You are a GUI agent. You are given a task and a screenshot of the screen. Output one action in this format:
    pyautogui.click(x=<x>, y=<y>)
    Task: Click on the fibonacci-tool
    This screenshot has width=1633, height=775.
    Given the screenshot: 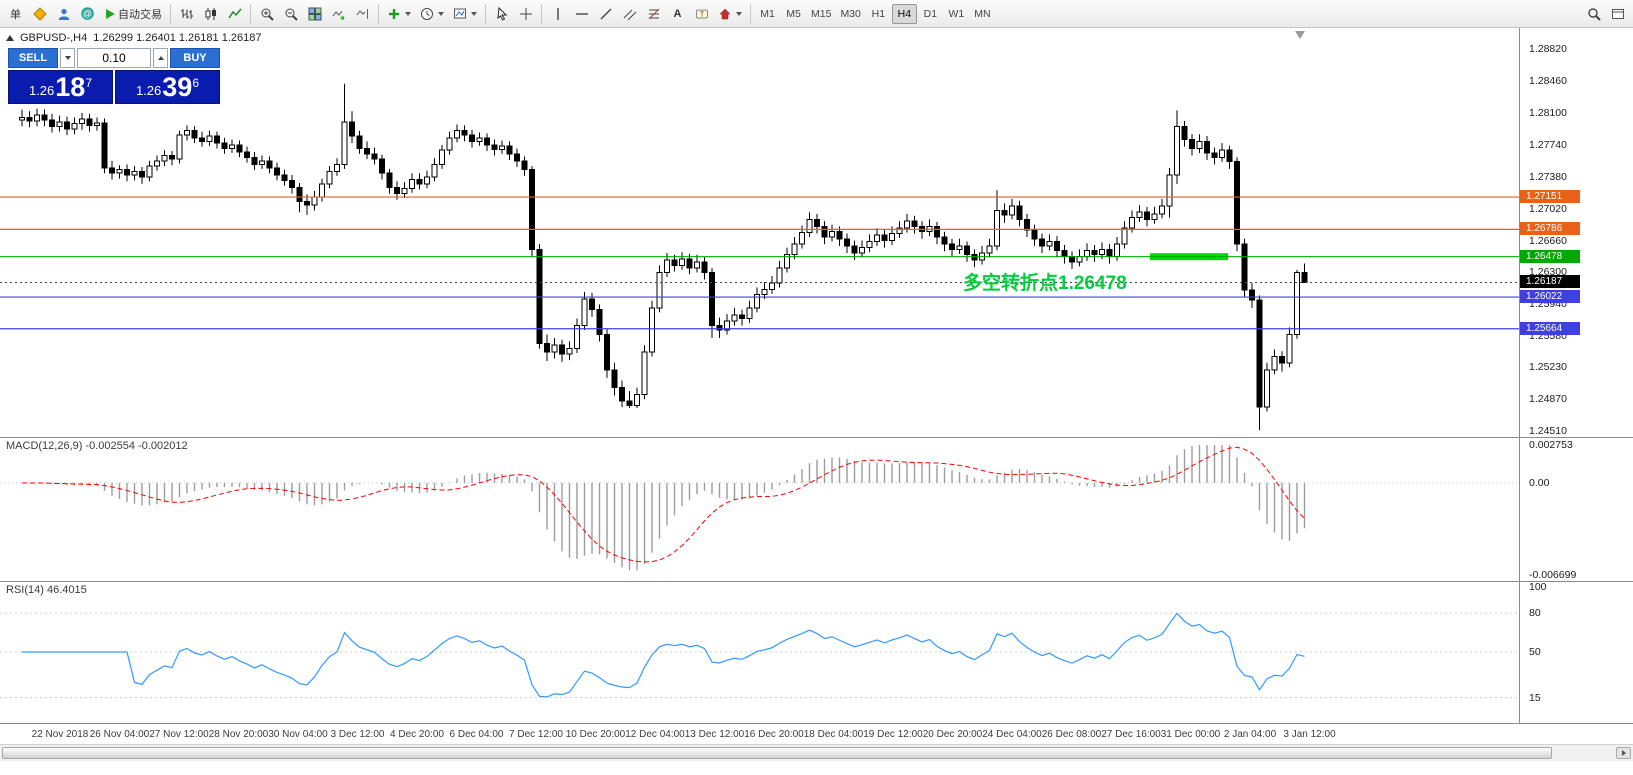 What is the action you would take?
    pyautogui.click(x=653, y=14)
    